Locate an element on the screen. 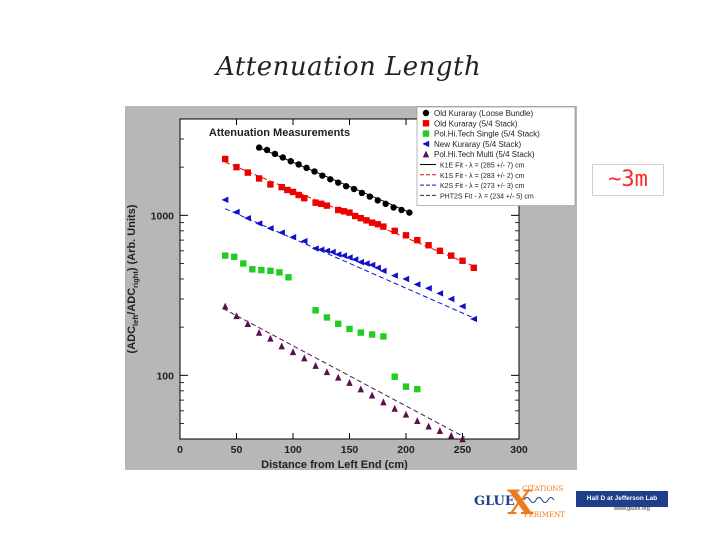 This screenshot has width=720, height=540. gluex-logo-periment: PERIMENT is located at coordinates (544, 515).